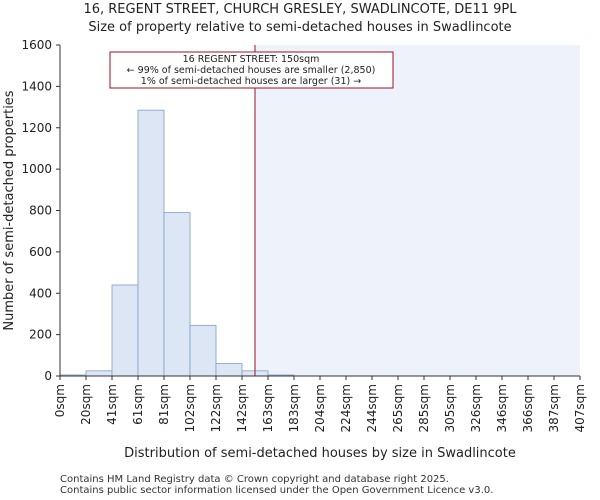 The image size is (600, 500). Describe the element at coordinates (424, 408) in the screenshot. I see `x-tick-label: 285sqm` at that location.